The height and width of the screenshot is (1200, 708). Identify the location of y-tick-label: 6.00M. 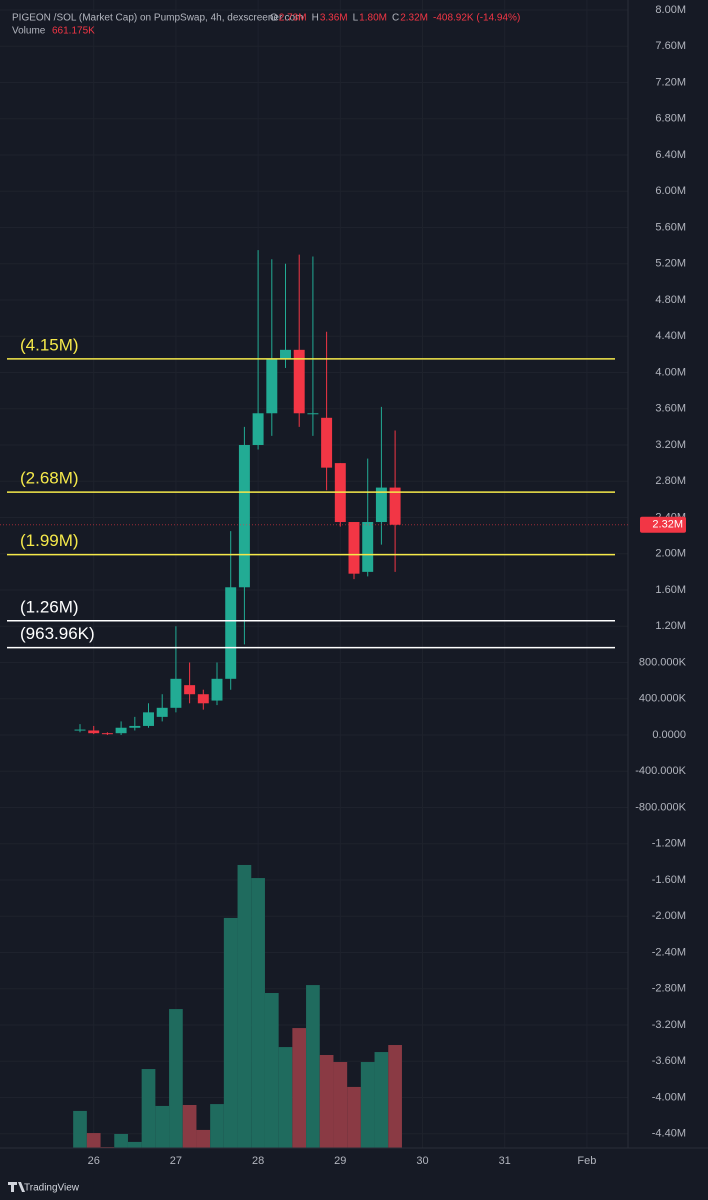
(670, 191).